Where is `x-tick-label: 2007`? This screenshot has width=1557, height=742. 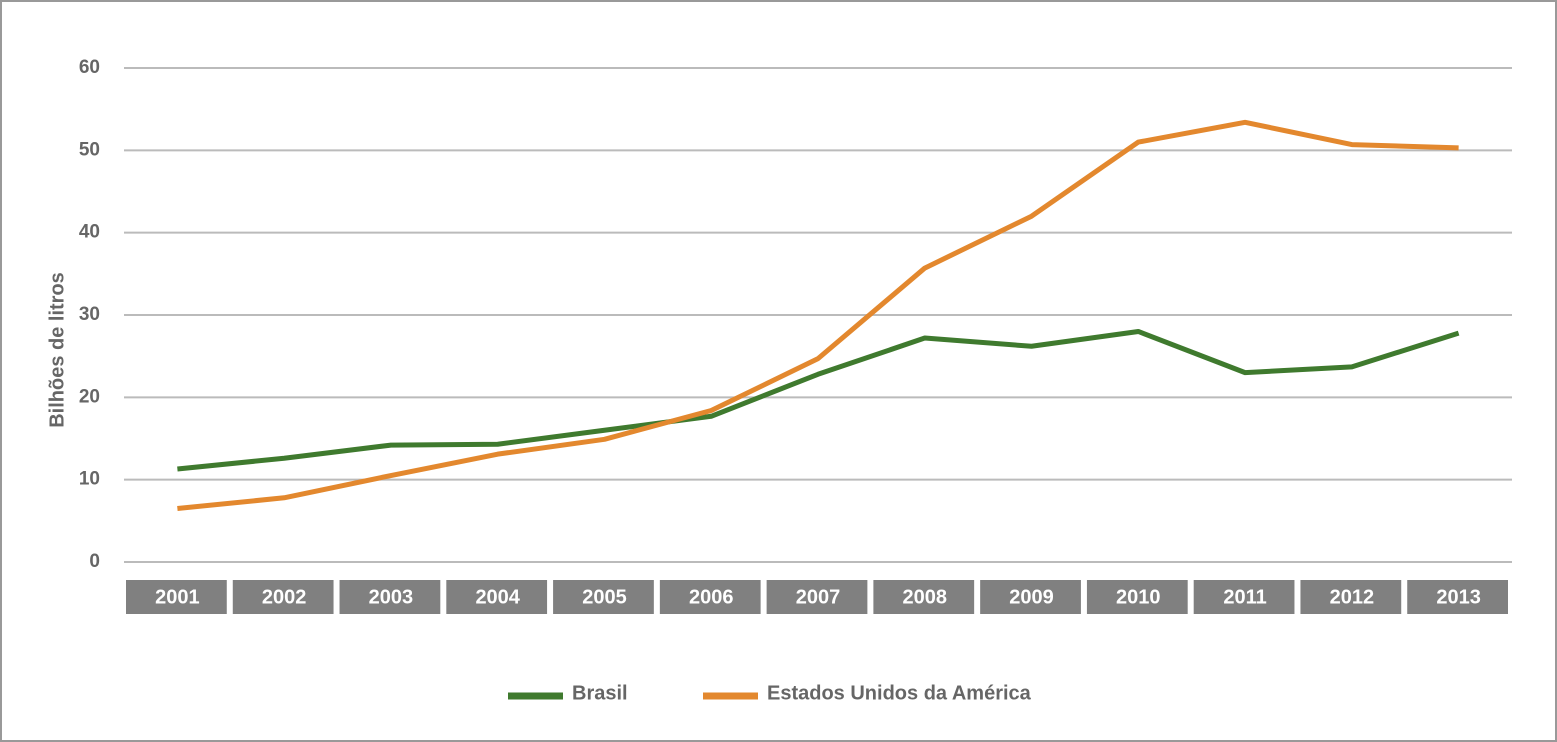 x-tick-label: 2007 is located at coordinates (818, 597).